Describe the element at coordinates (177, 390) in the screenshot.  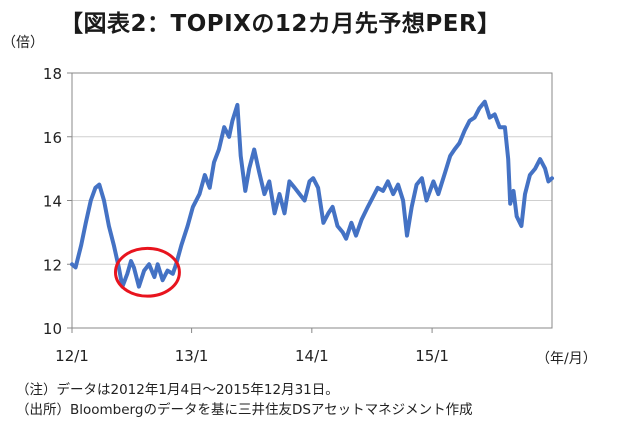
I see `footnote-note: （注）データは2012年1月4日～2015年12月31日。` at that location.